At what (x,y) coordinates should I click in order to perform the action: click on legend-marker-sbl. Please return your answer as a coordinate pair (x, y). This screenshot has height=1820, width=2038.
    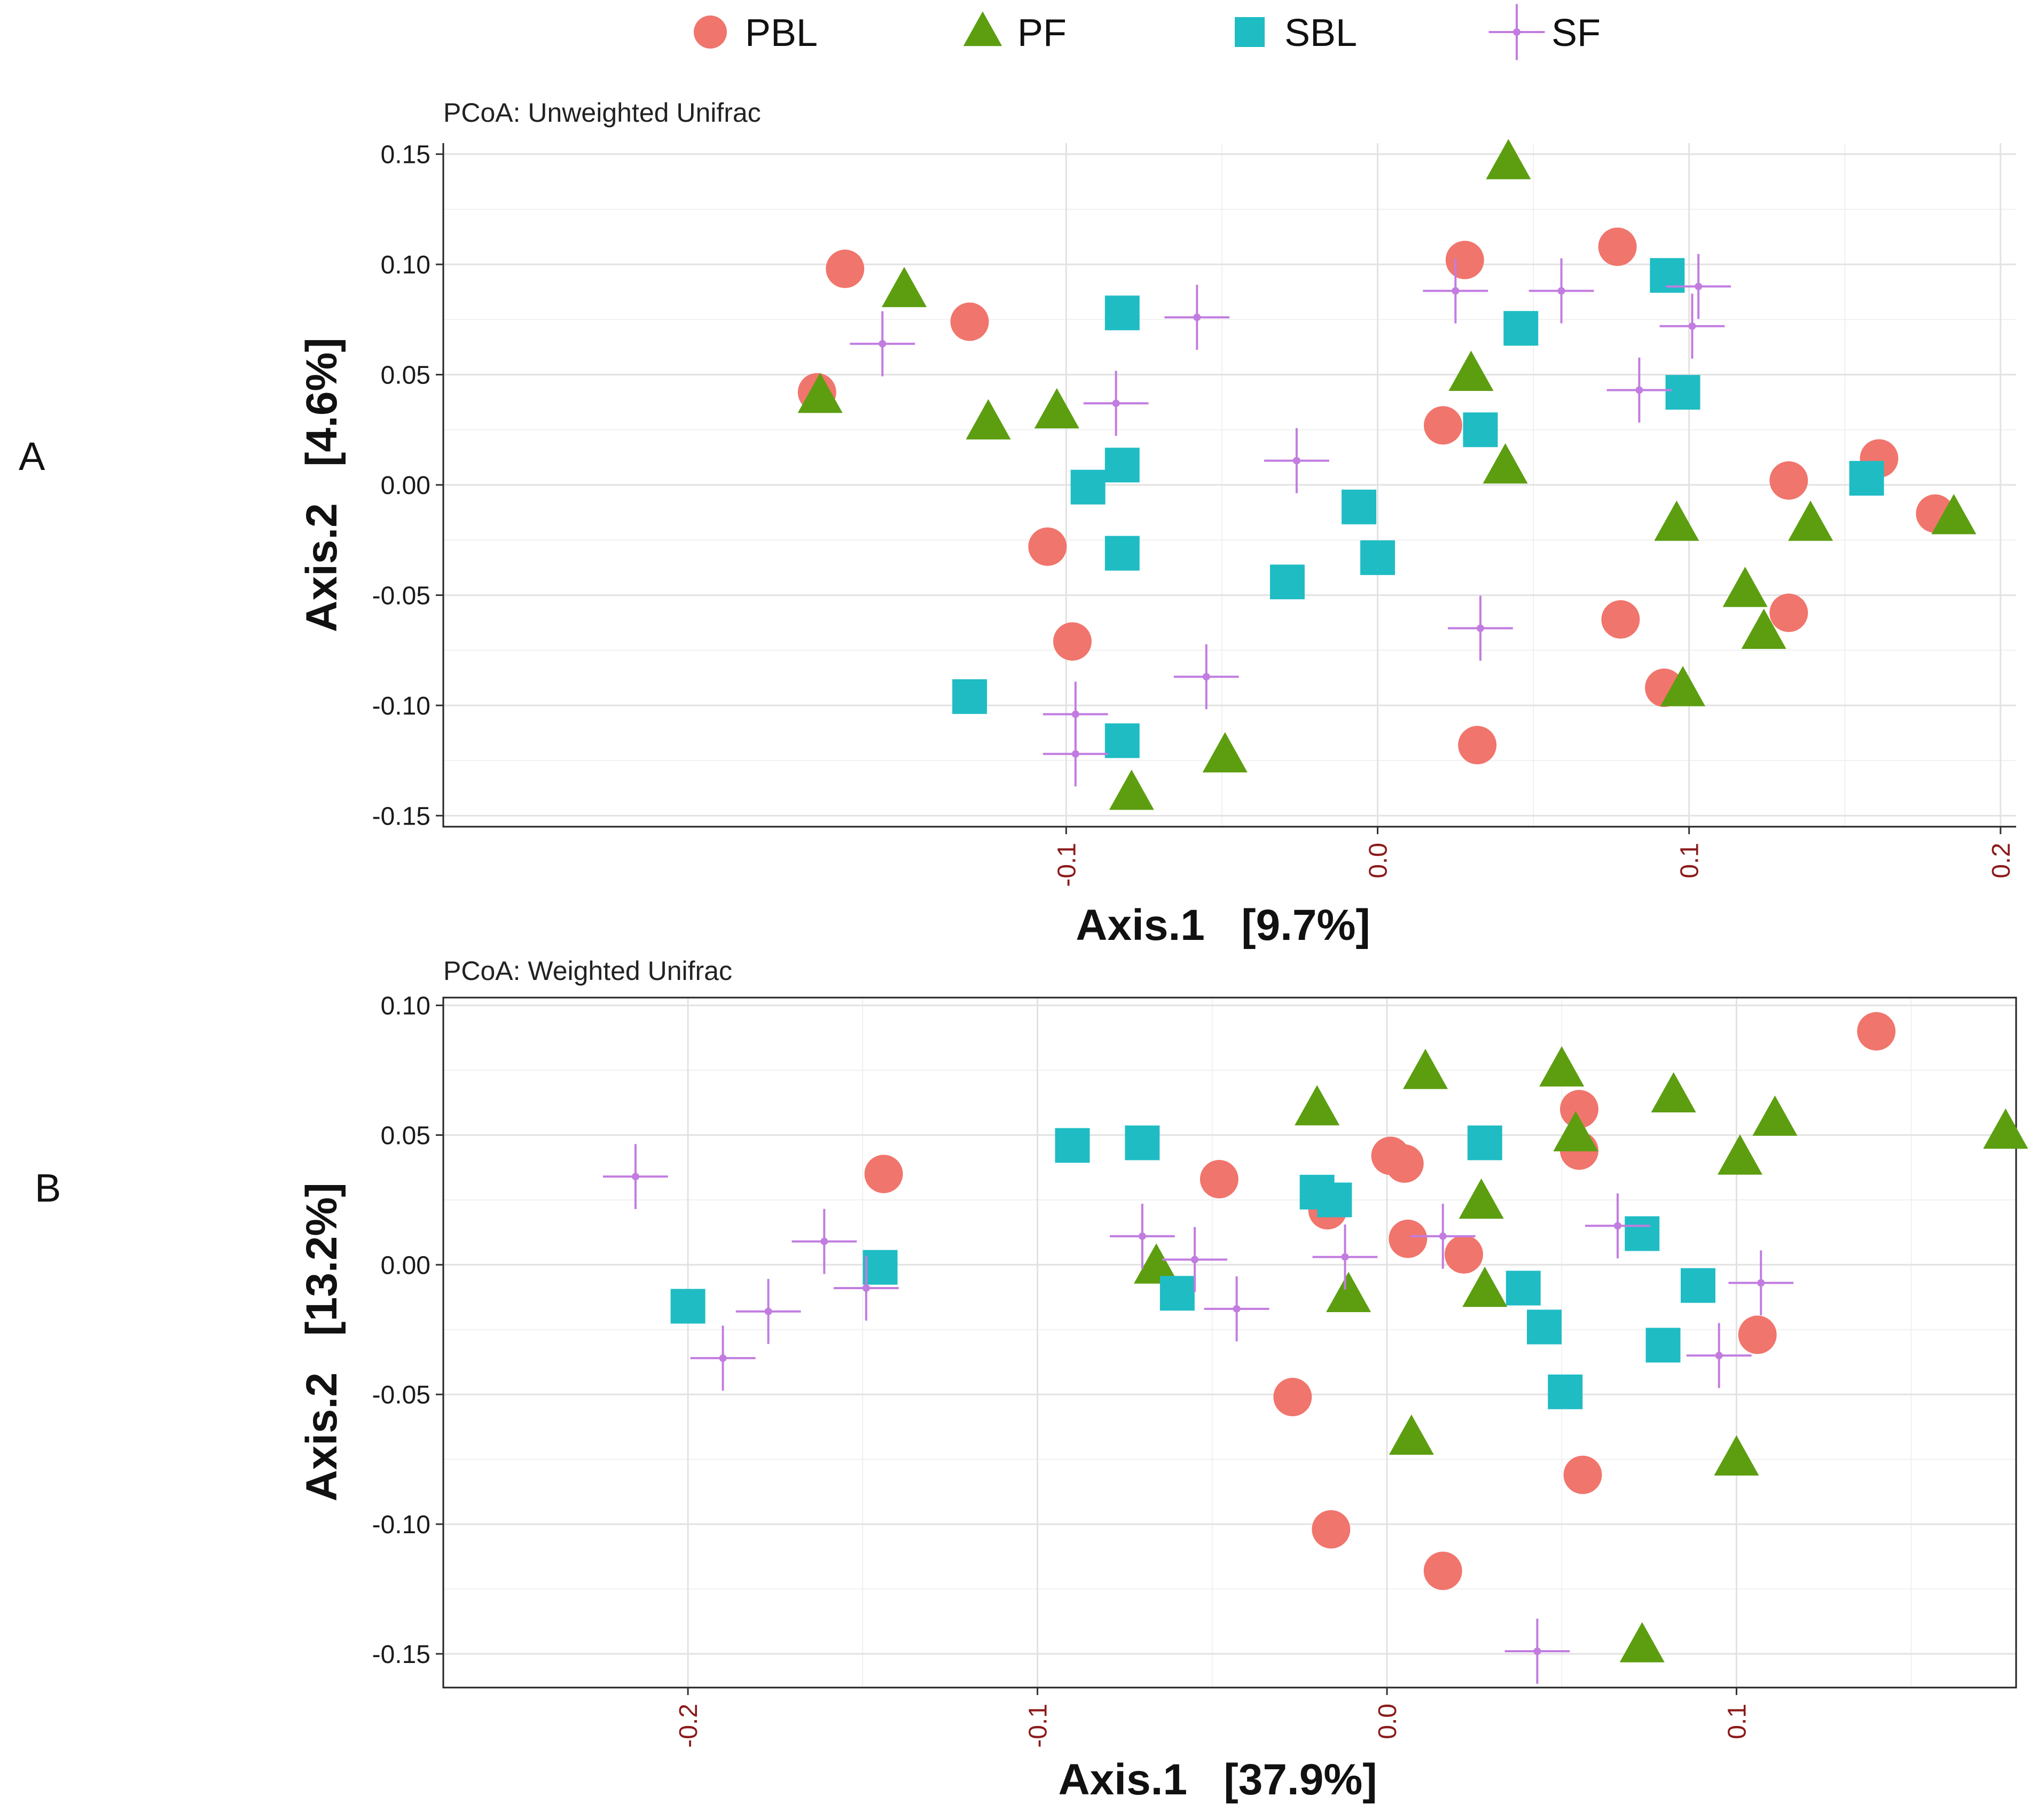
    Looking at the image, I should click on (1250, 32).